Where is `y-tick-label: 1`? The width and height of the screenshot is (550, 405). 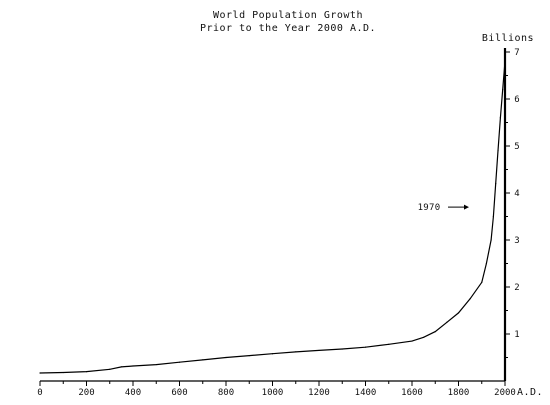 y-tick-label: 1 is located at coordinates (516, 335).